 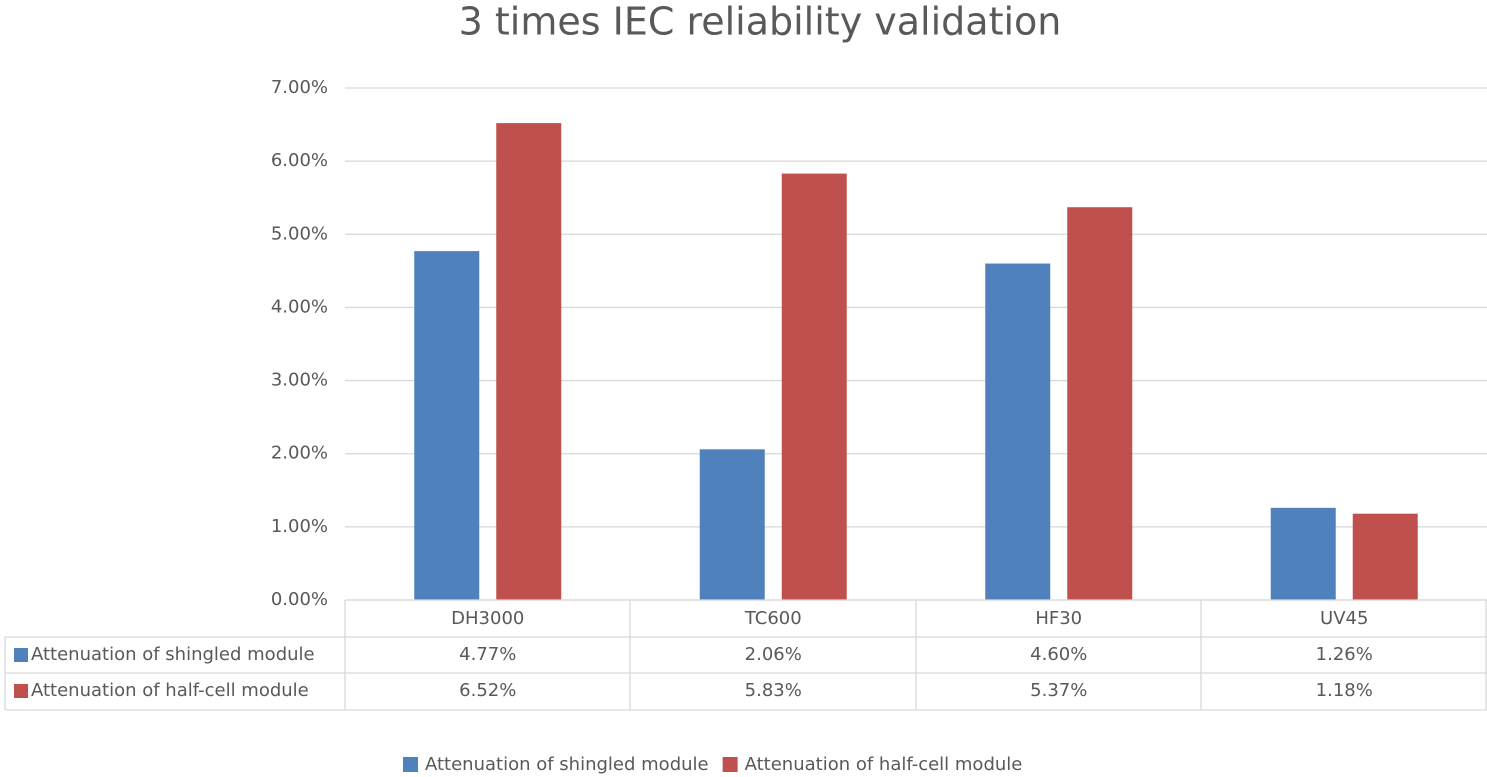 What do you see at coordinates (884, 764) in the screenshot?
I see `legend-label: Attenuation of half-cell module` at bounding box center [884, 764].